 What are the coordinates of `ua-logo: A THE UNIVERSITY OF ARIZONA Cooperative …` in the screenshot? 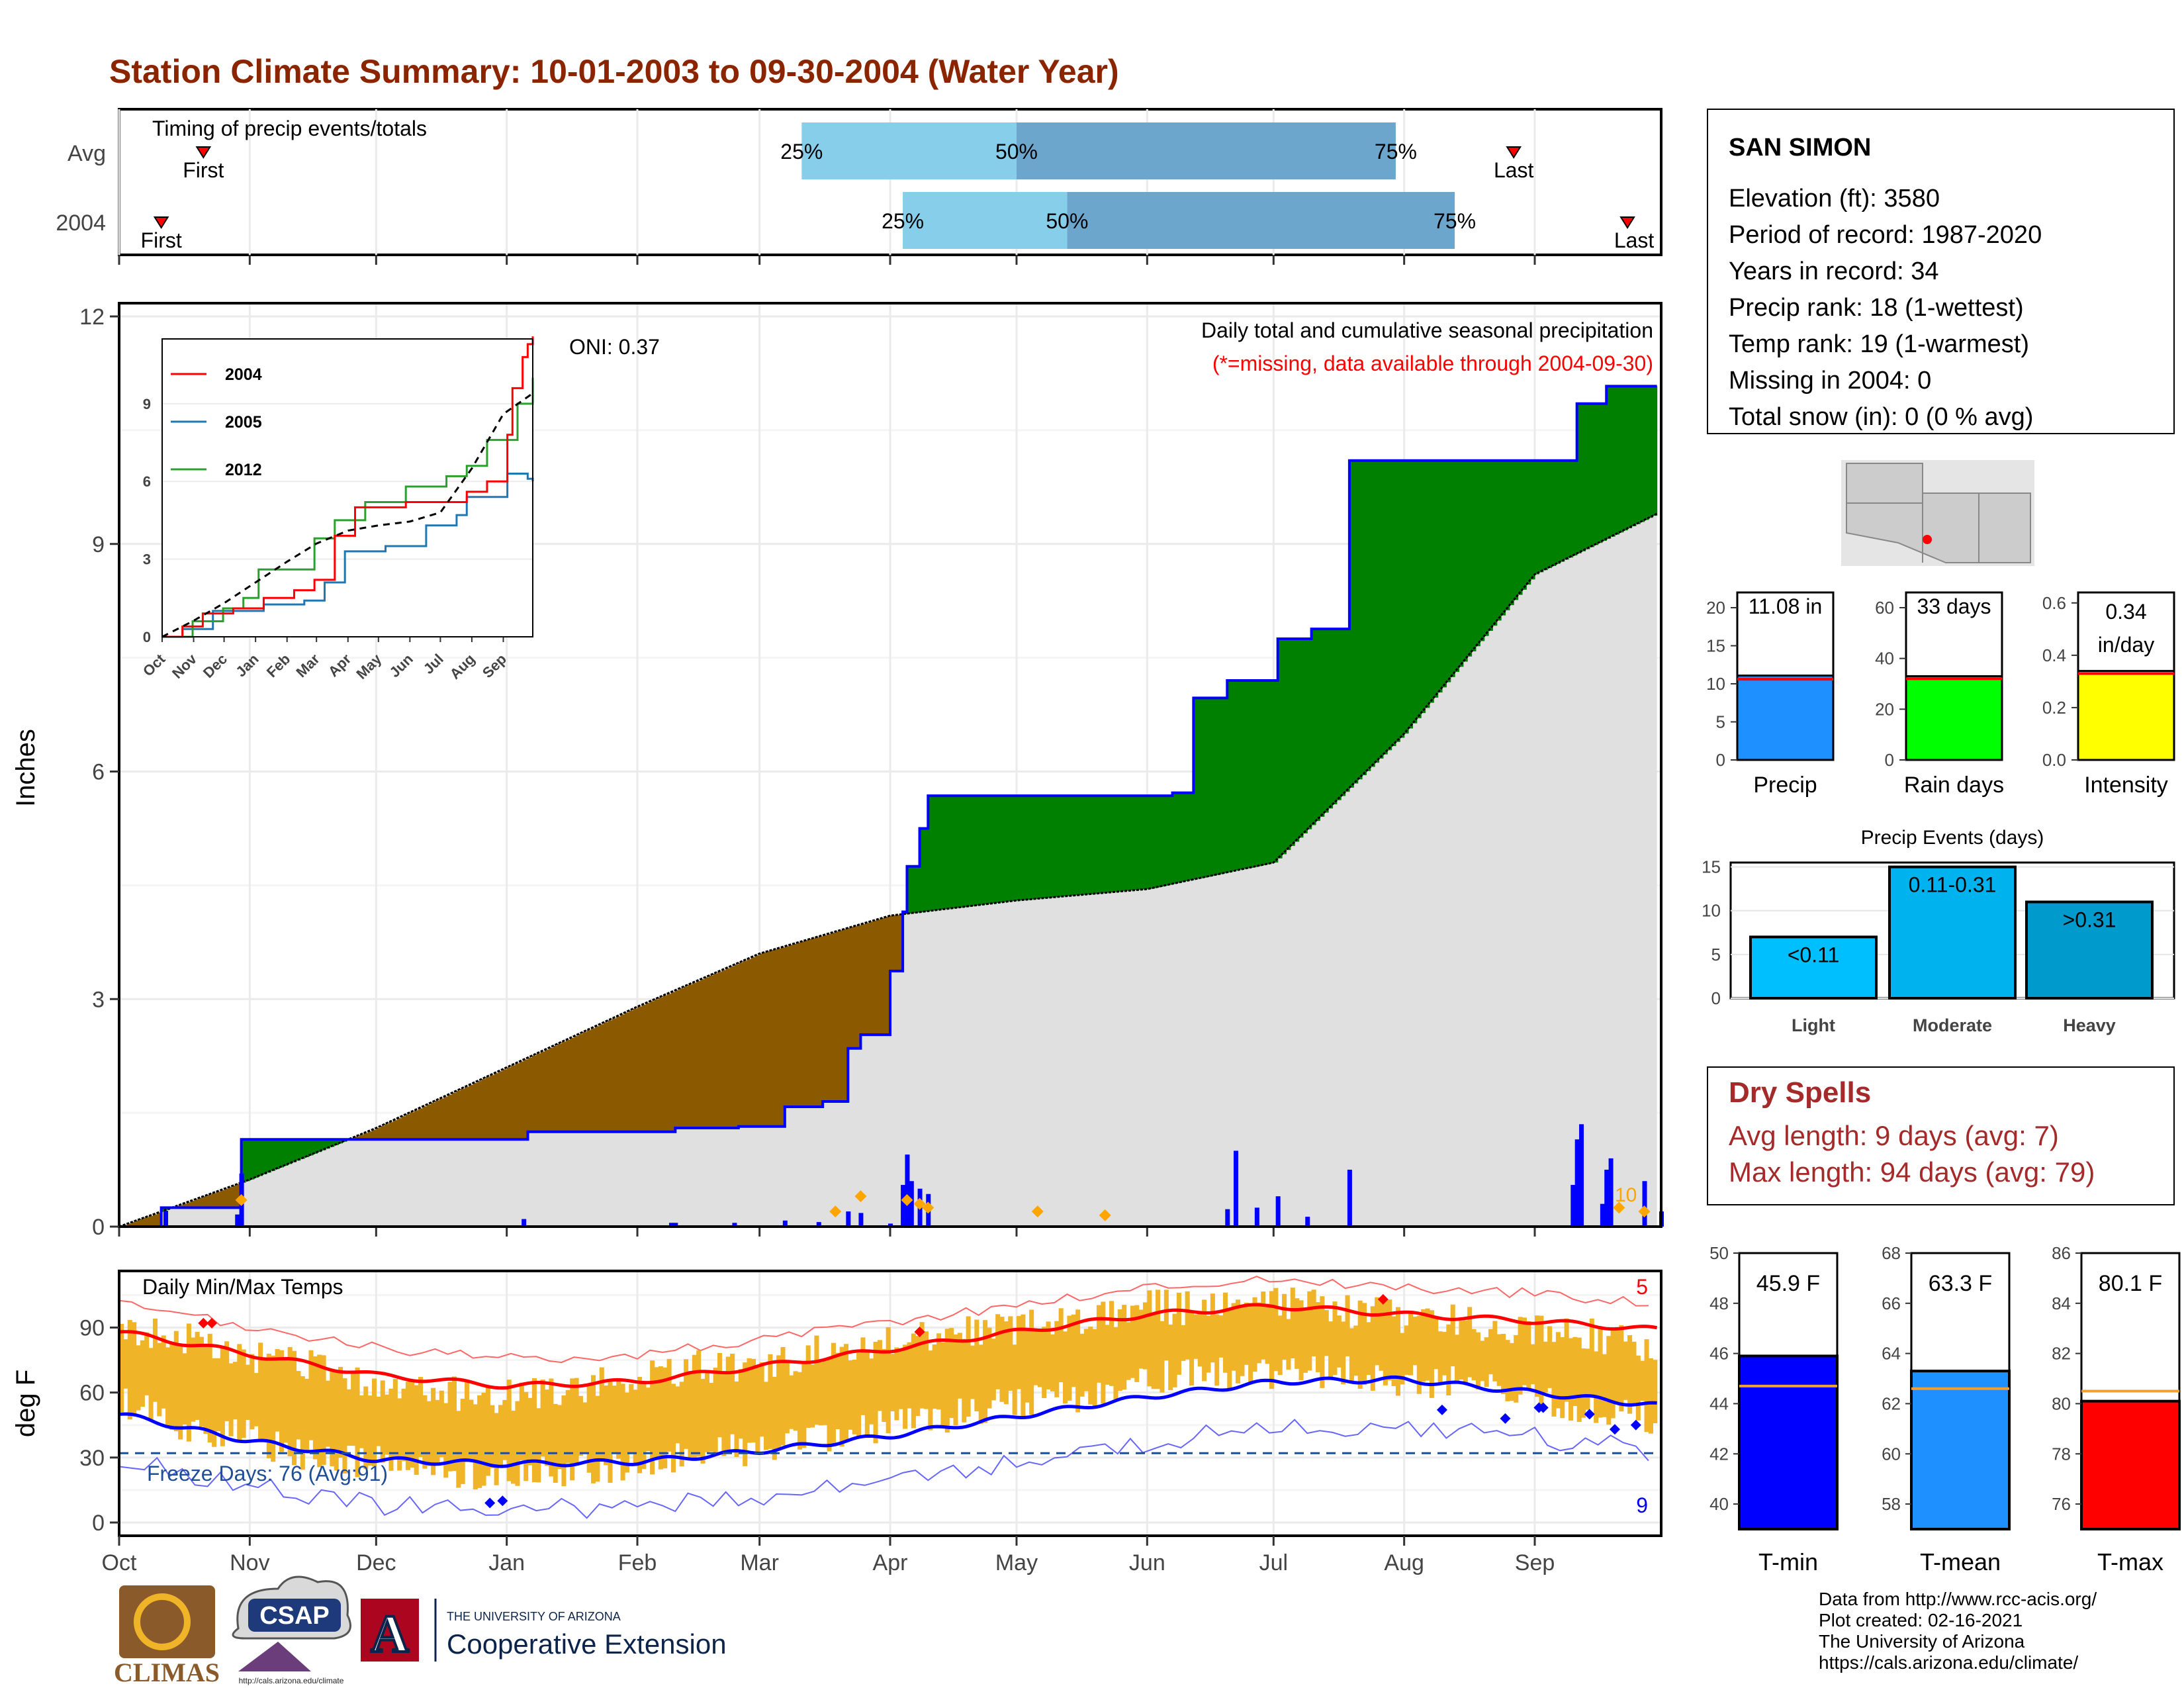 It's located at (544, 1632).